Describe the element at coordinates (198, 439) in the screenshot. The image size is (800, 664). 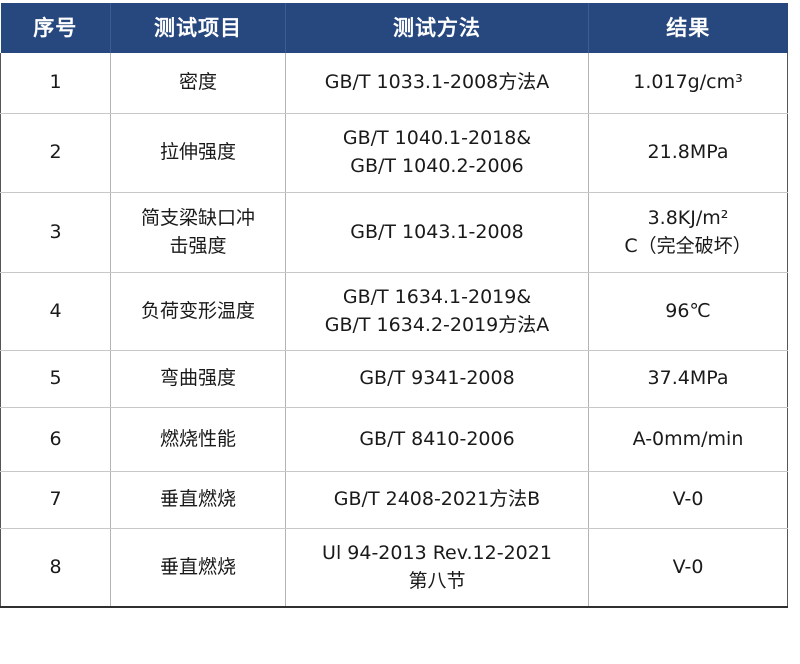
I see `cell-test-item: 燃烧性能` at that location.